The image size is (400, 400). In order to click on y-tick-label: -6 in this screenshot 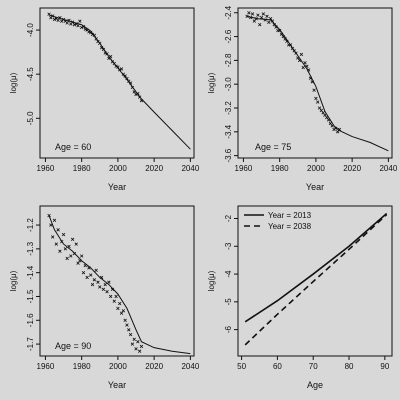, I will do `click(228, 330)`.